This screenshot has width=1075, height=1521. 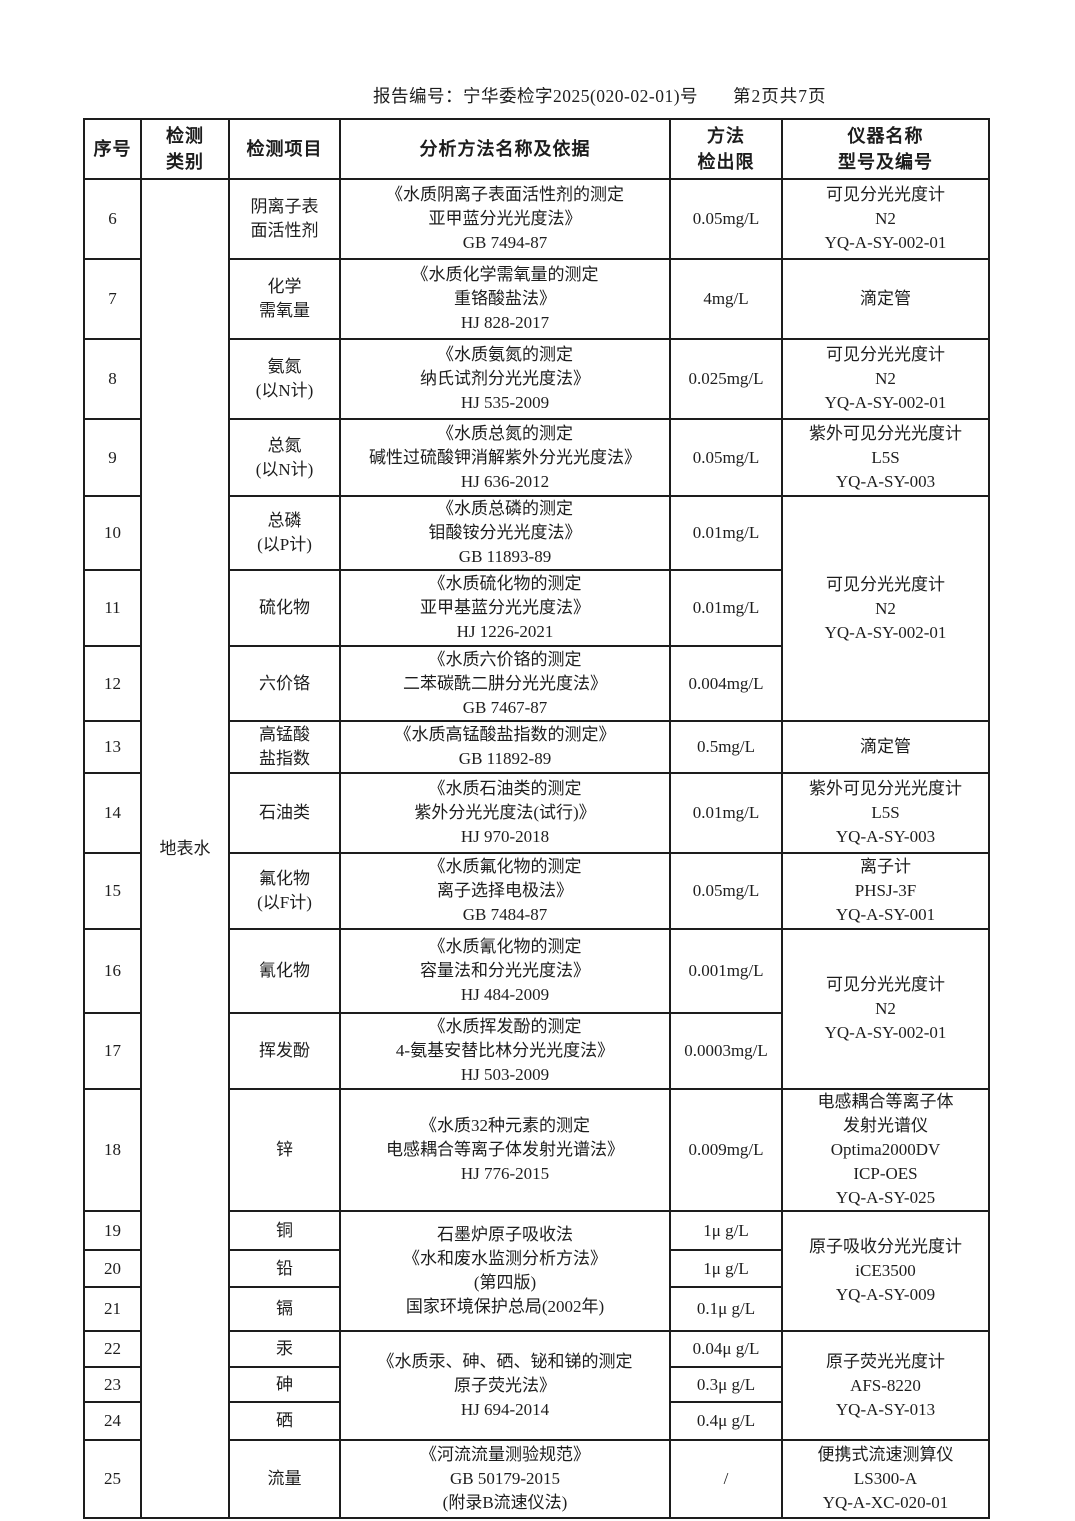 I want to click on table-row: 23 砷 0.3μ g/L, so click(x=536, y=1384).